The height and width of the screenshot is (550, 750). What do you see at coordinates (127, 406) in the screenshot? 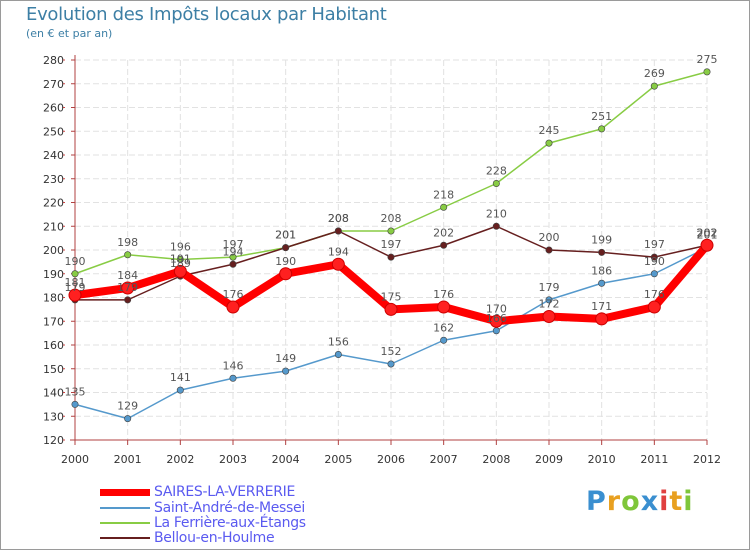
I see `data-label-saint-andre: 129` at bounding box center [127, 406].